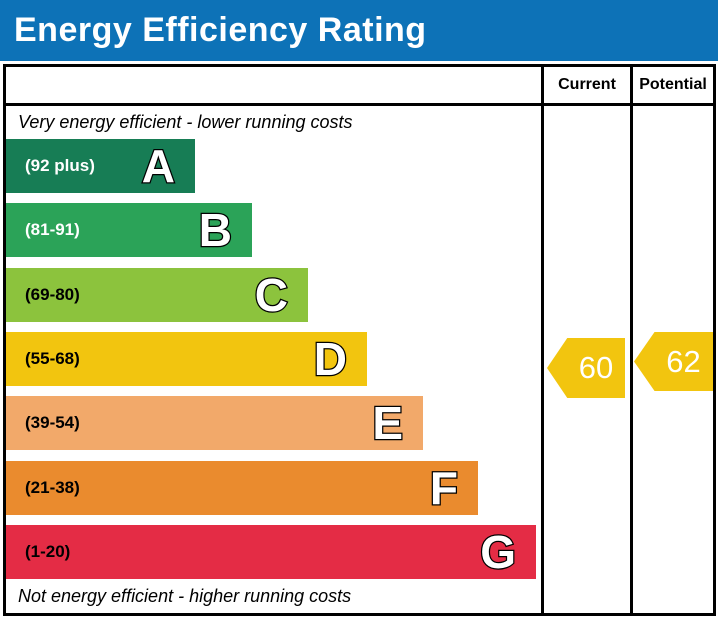 This screenshot has height=619, width=718. I want to click on potential-rating-arrow: 62, so click(673, 361).